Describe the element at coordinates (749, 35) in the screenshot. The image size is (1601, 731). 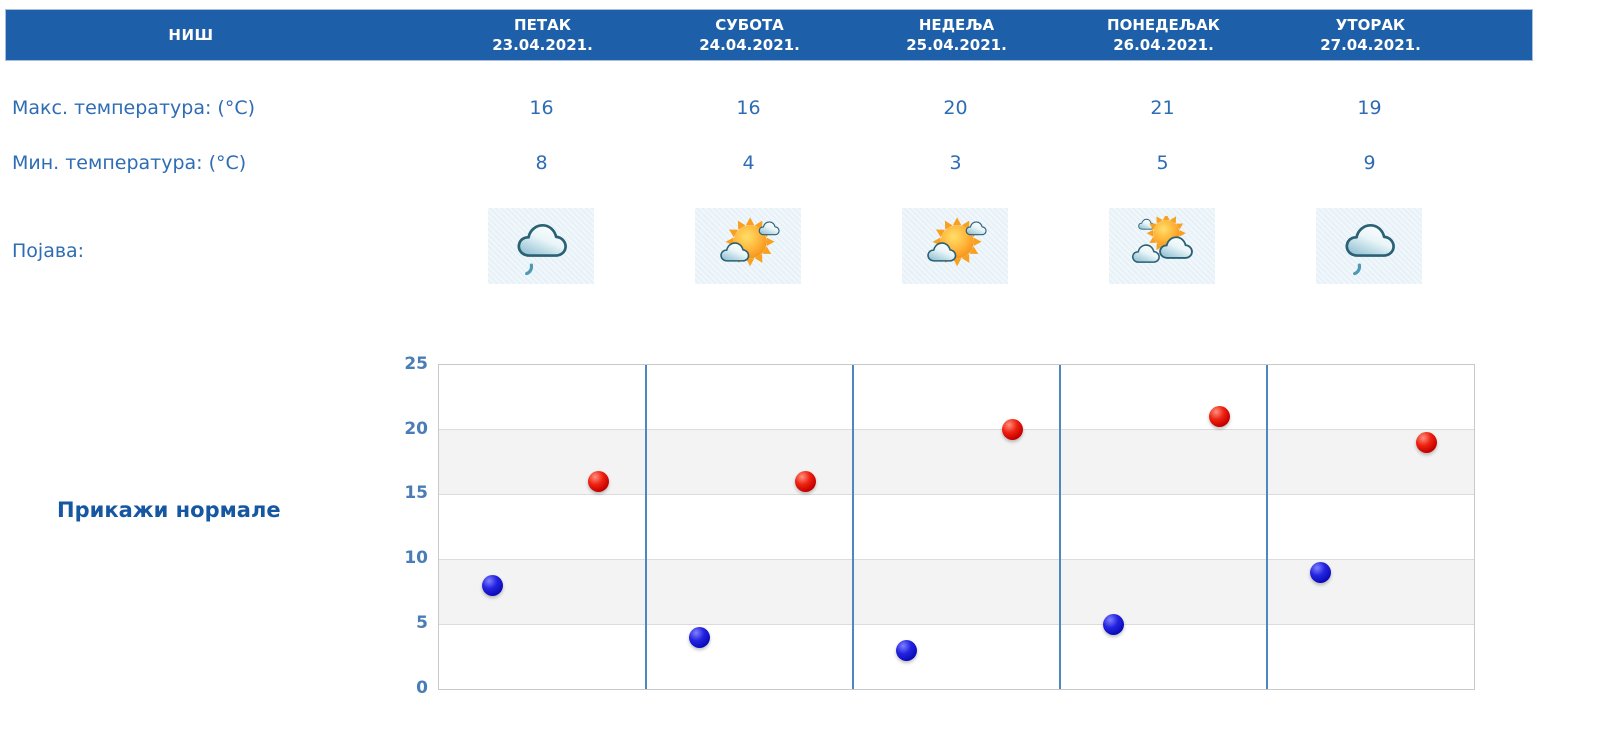
I see `day-header: СУБОТА 24.04.2021.` at that location.